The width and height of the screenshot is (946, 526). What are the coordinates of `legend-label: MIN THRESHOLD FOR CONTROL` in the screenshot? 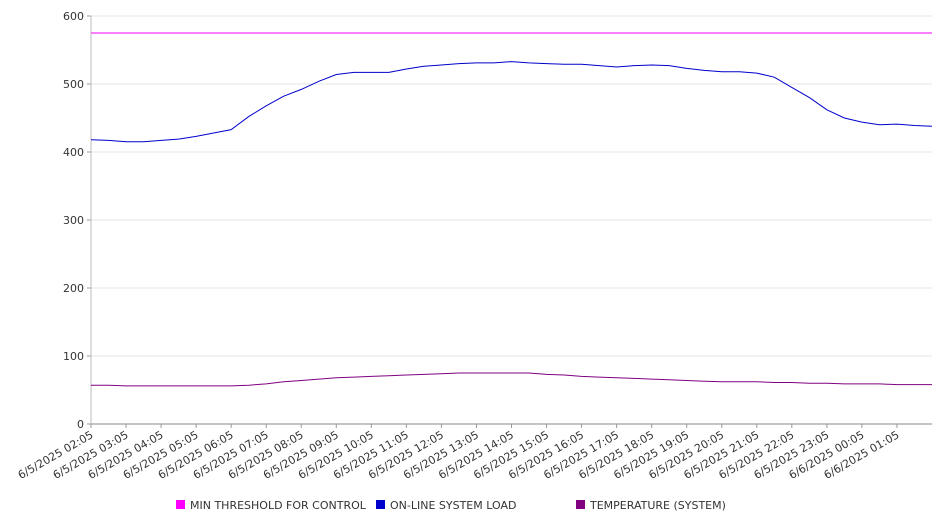 It's located at (278, 505).